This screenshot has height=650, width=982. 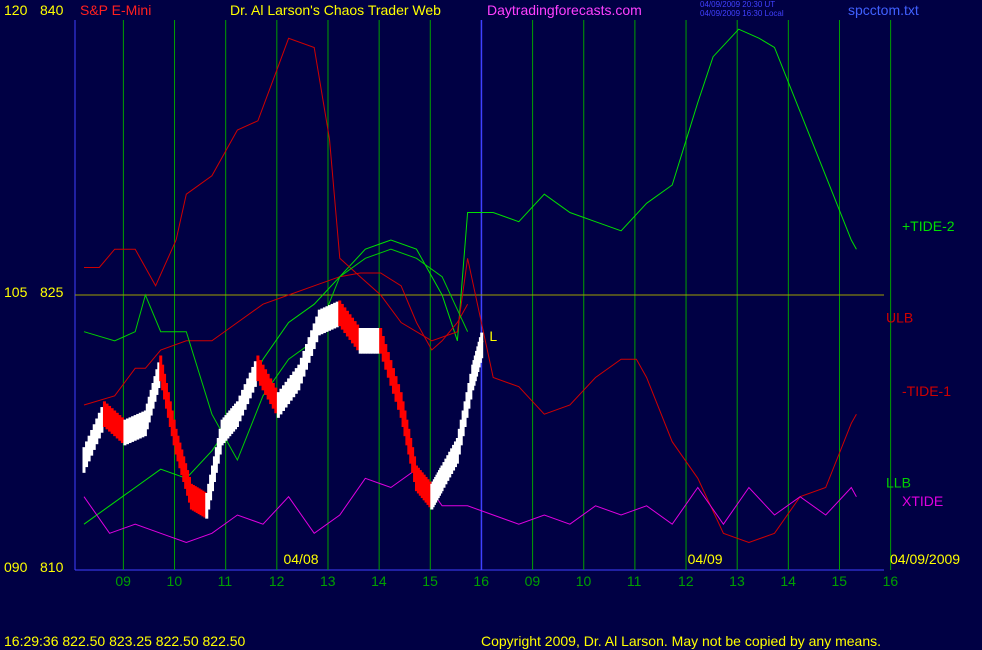 What do you see at coordinates (839, 581) in the screenshot?
I see `x-tick-label: 15` at bounding box center [839, 581].